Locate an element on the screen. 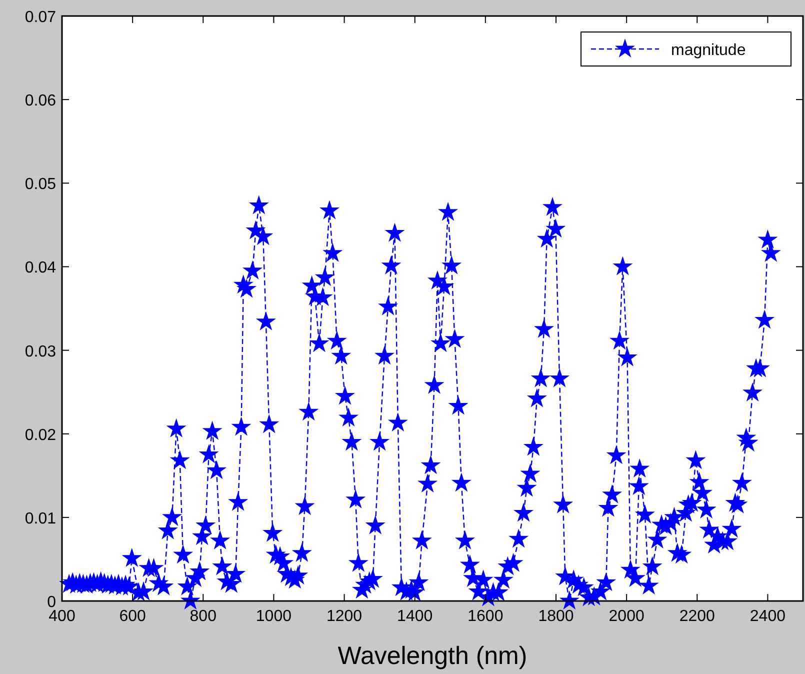 The height and width of the screenshot is (674, 805). y-tick-label: 0.05 is located at coordinates (40, 185).